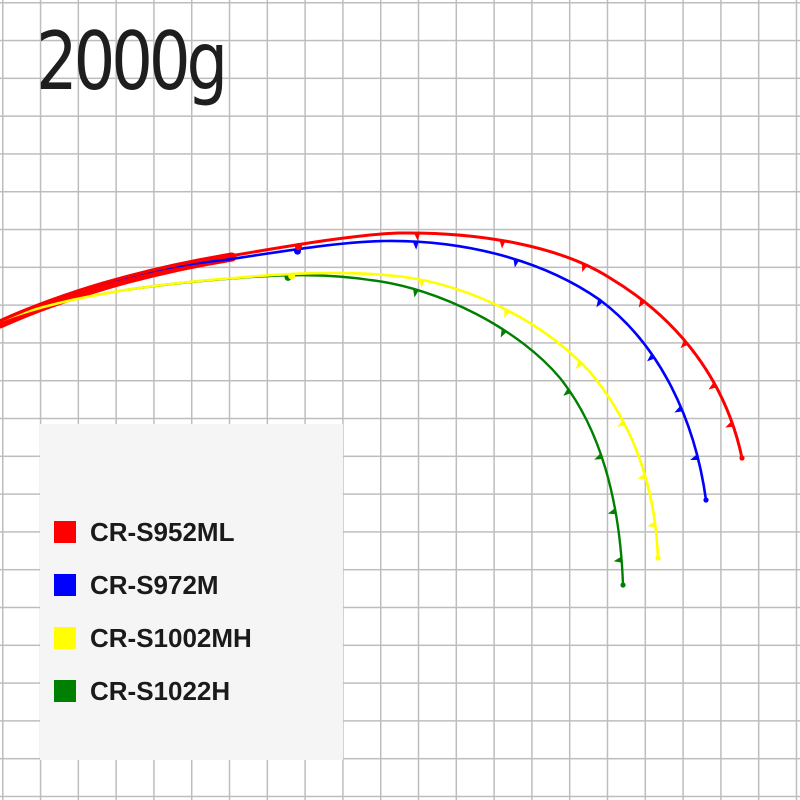 The image size is (800, 800). I want to click on legend-label: CR-S972M, so click(154, 584).